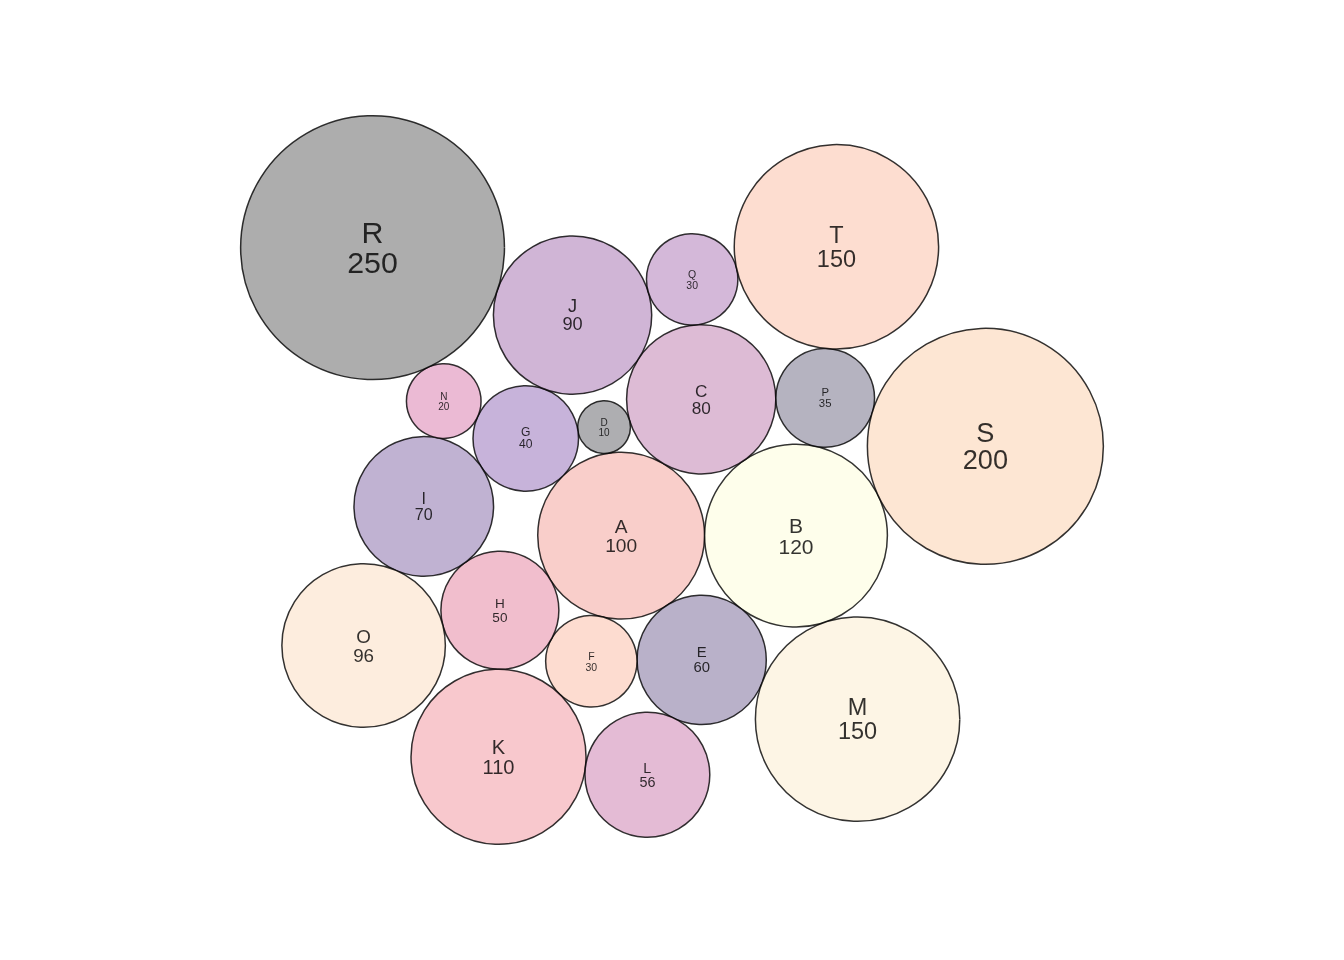 This screenshot has height=960, width=1344. Describe the element at coordinates (591, 666) in the screenshot. I see `data-label: 30` at that location.